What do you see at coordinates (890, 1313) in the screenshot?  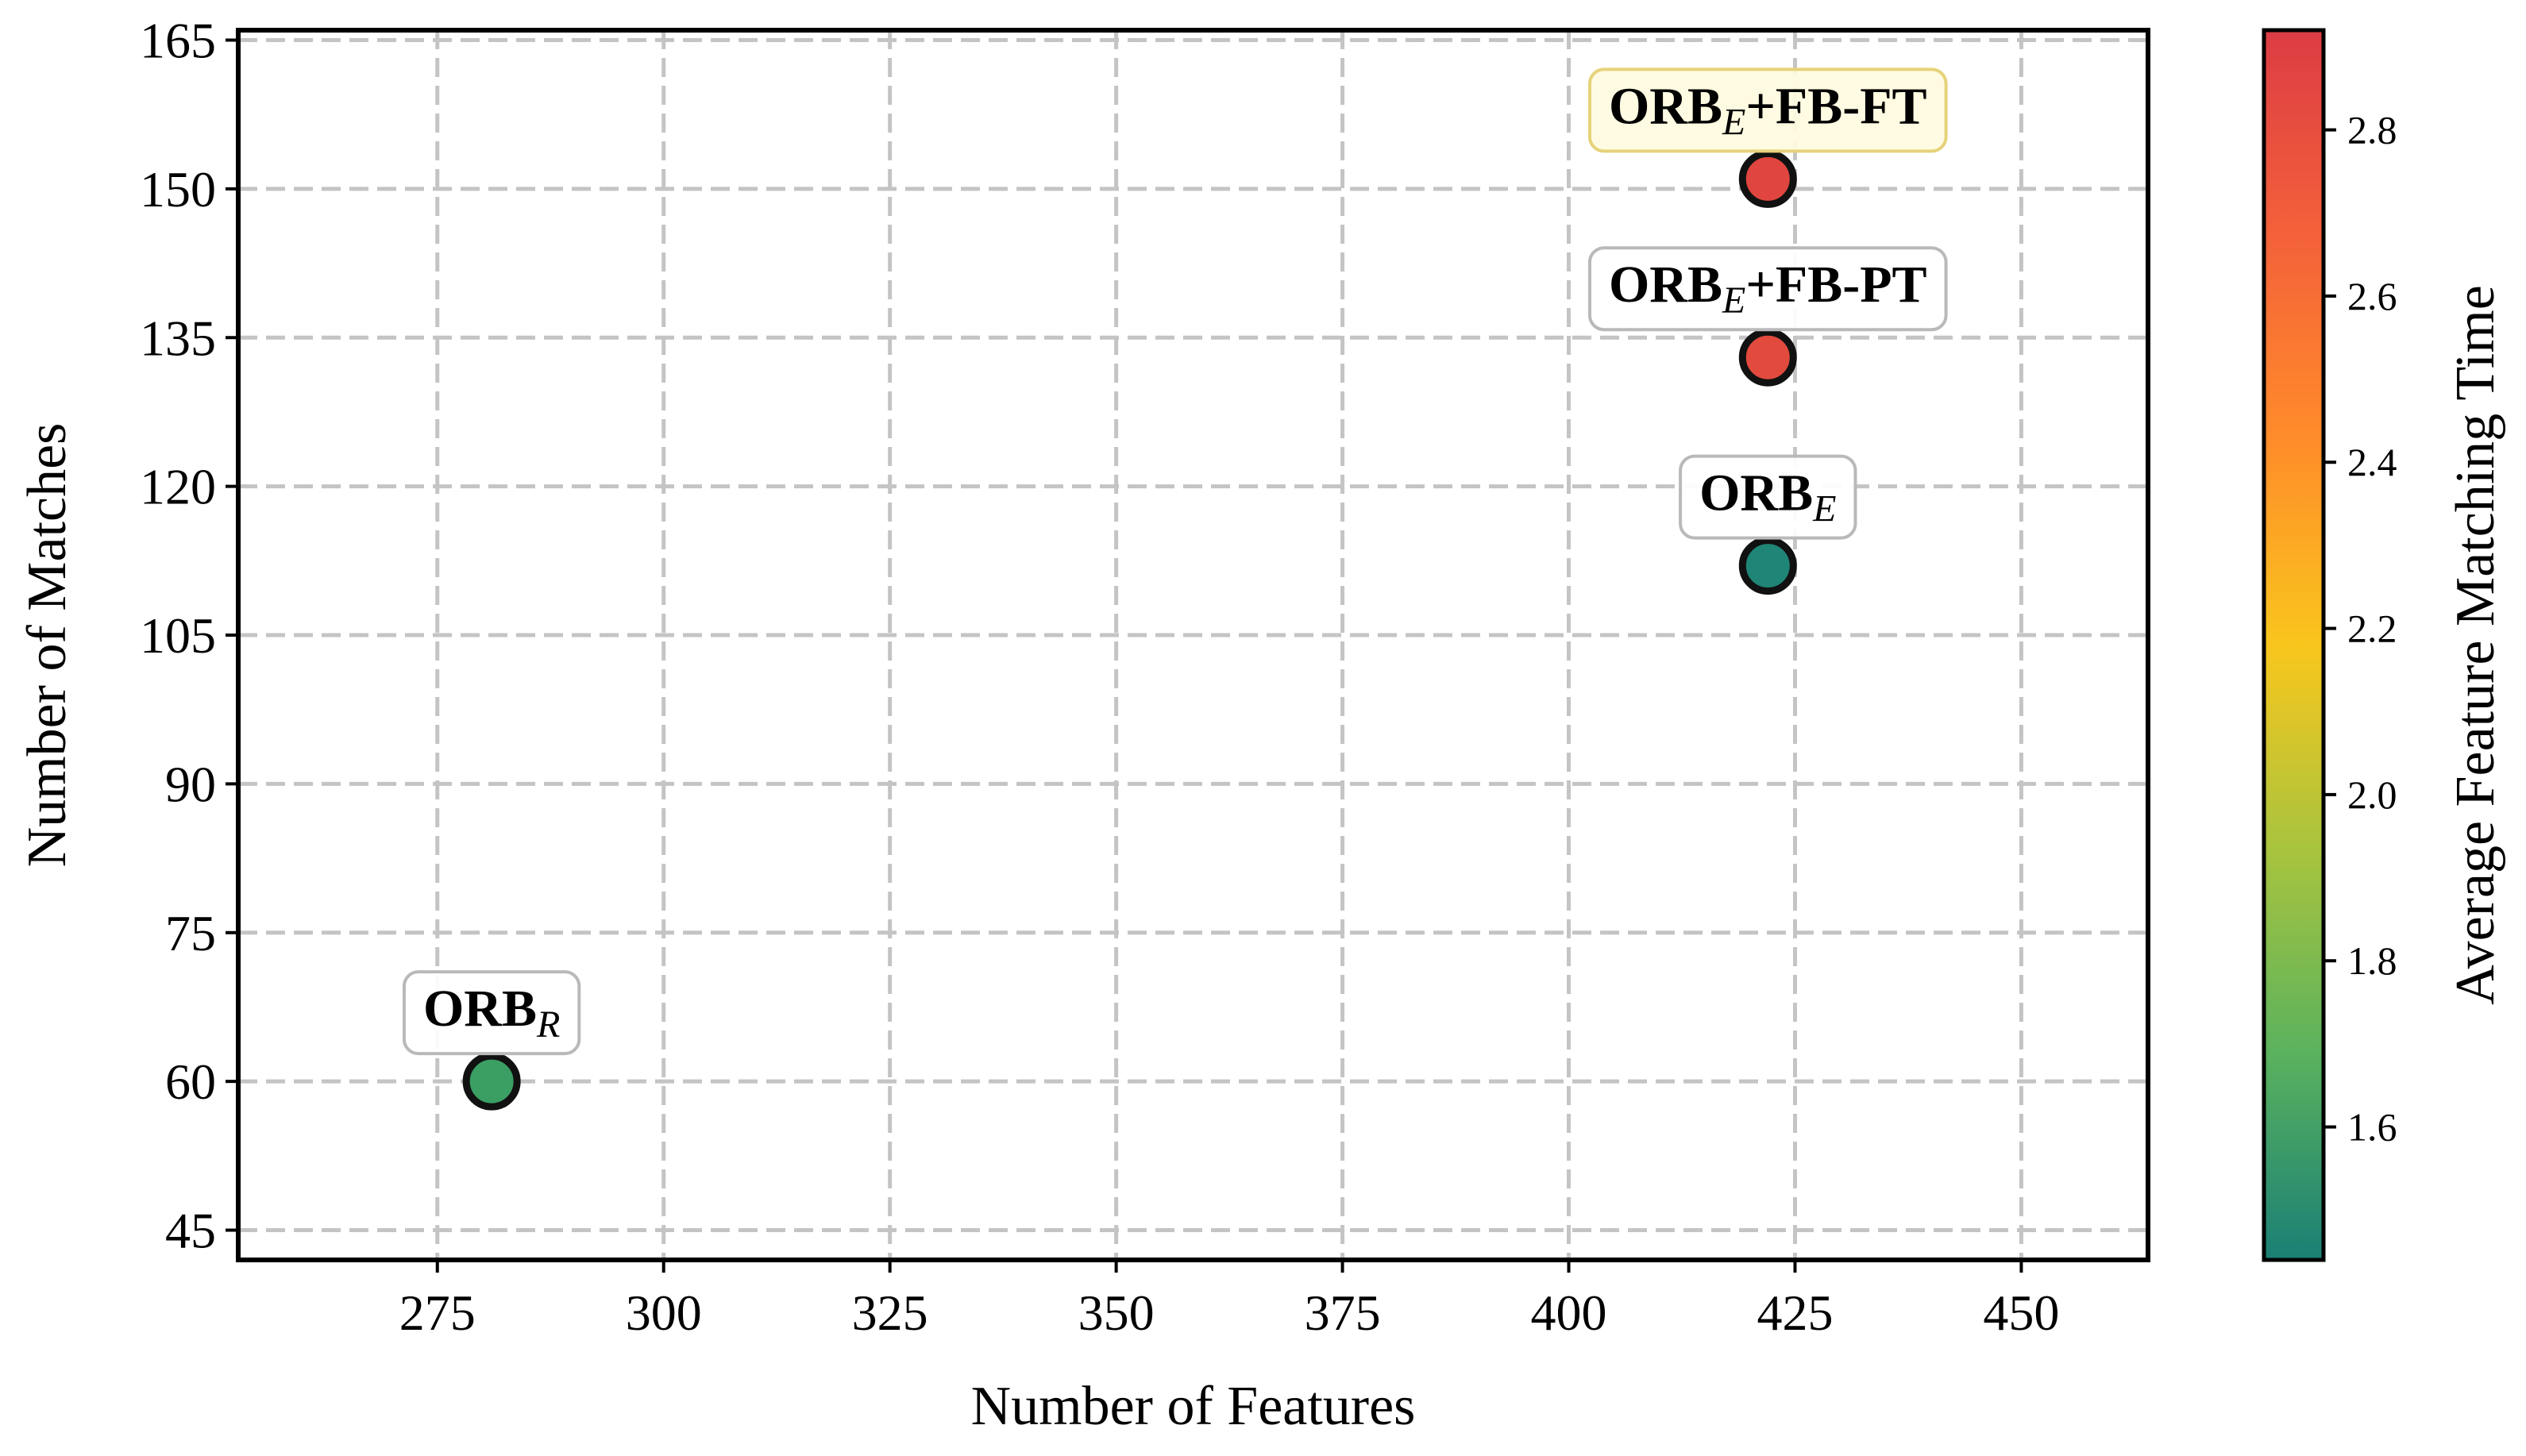 I see `x-tick-label: 325` at bounding box center [890, 1313].